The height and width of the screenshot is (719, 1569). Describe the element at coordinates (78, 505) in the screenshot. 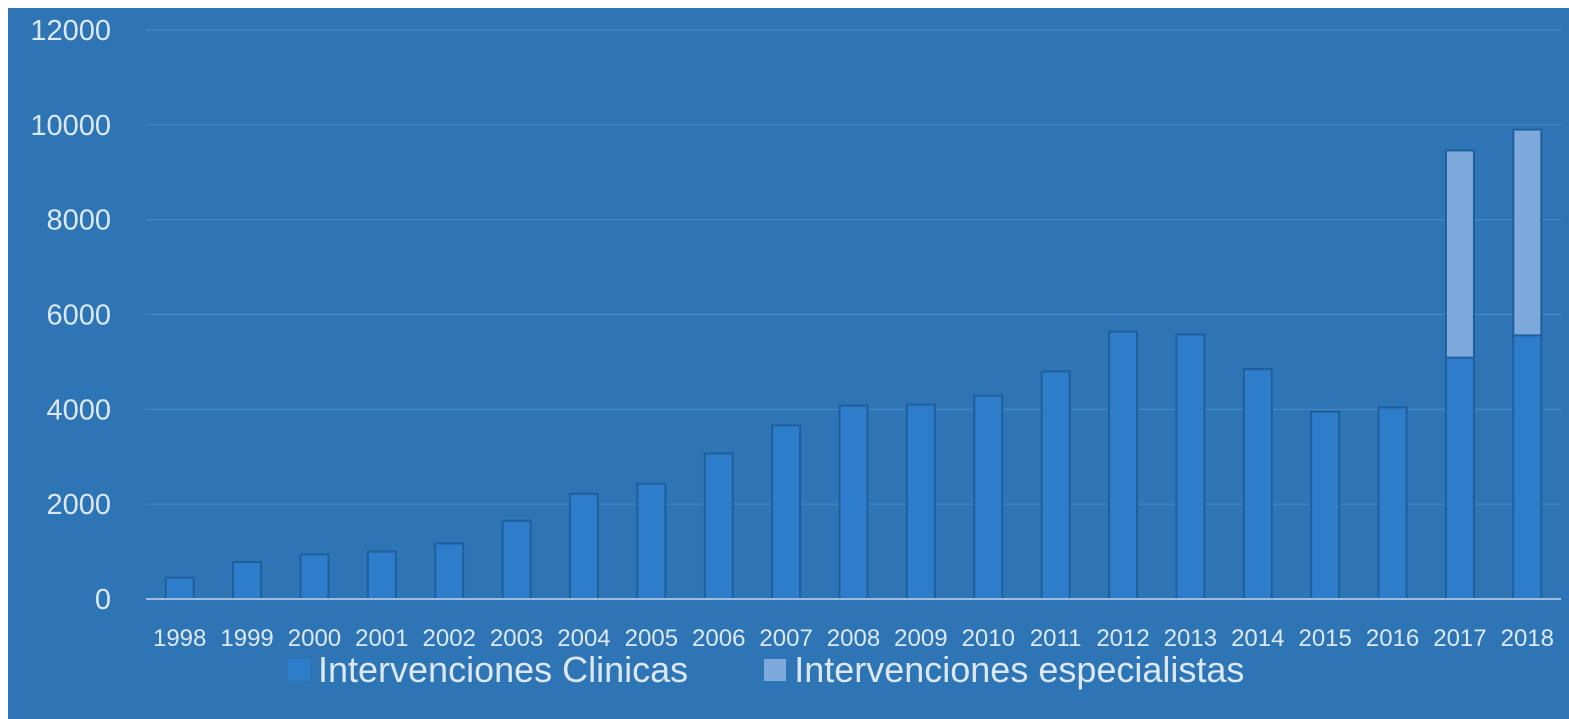

I see `y-tick-label: 2000` at that location.